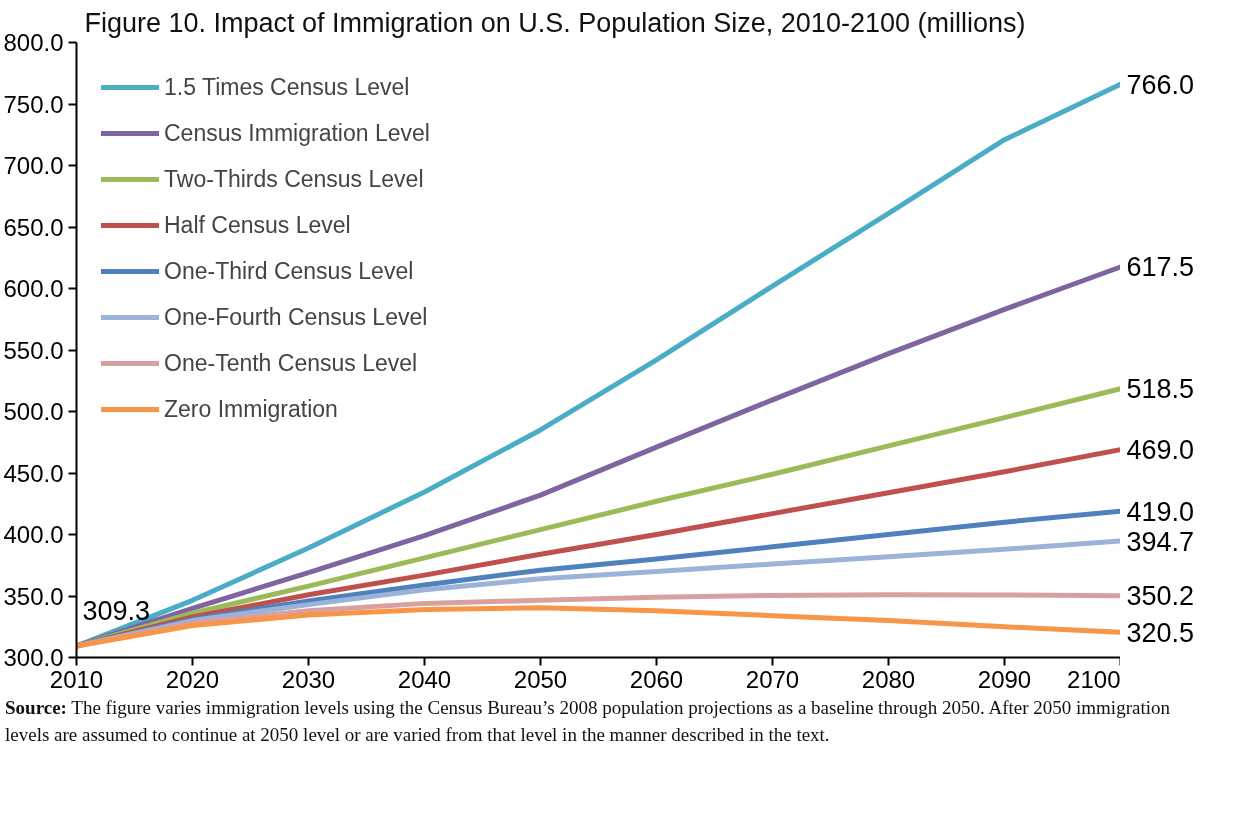 The width and height of the screenshot is (1254, 837). What do you see at coordinates (656, 679) in the screenshot?
I see `x-tick-label: 2060` at bounding box center [656, 679].